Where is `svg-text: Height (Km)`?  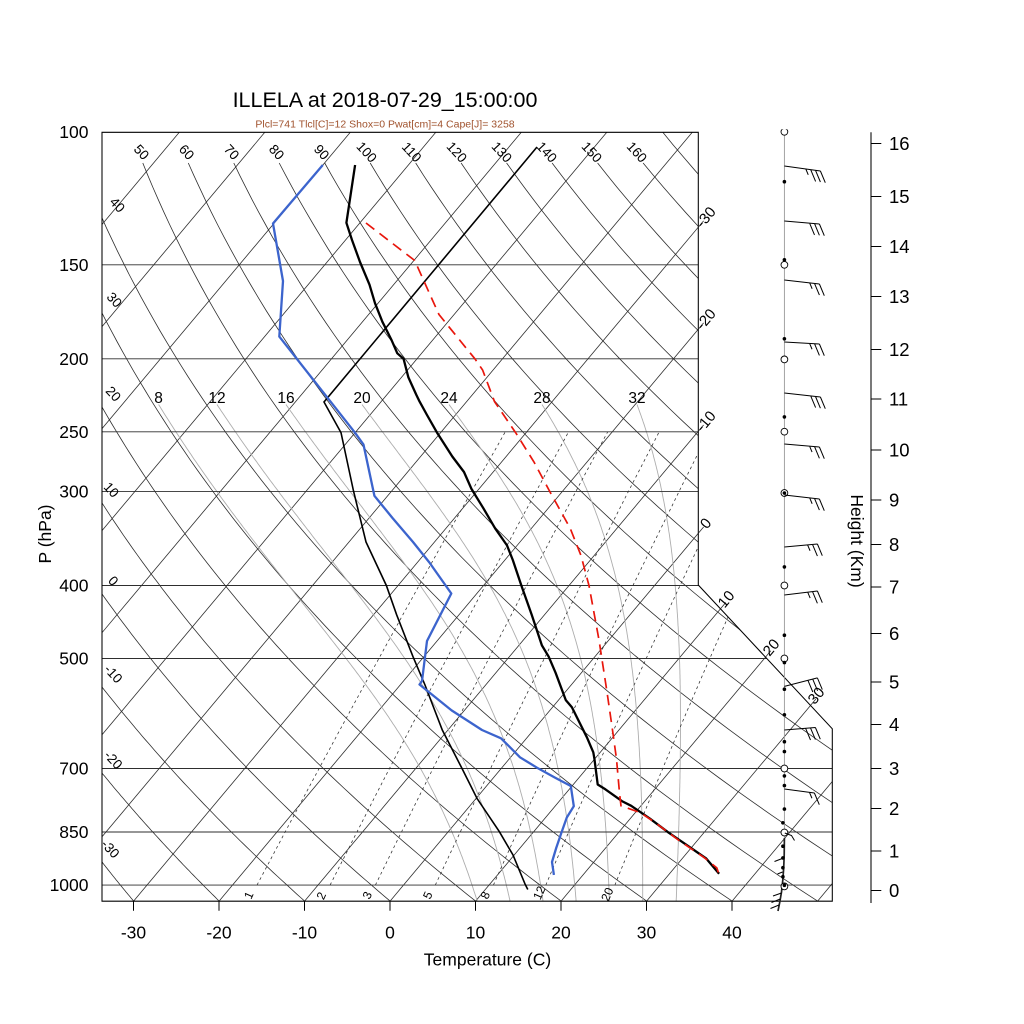
svg-text: Height (Km) is located at coordinates (857, 540).